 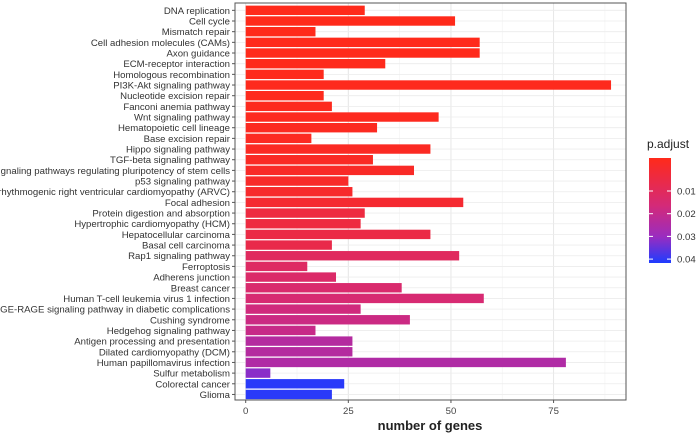 I want to click on category-label: Base excision repair, so click(x=187, y=139).